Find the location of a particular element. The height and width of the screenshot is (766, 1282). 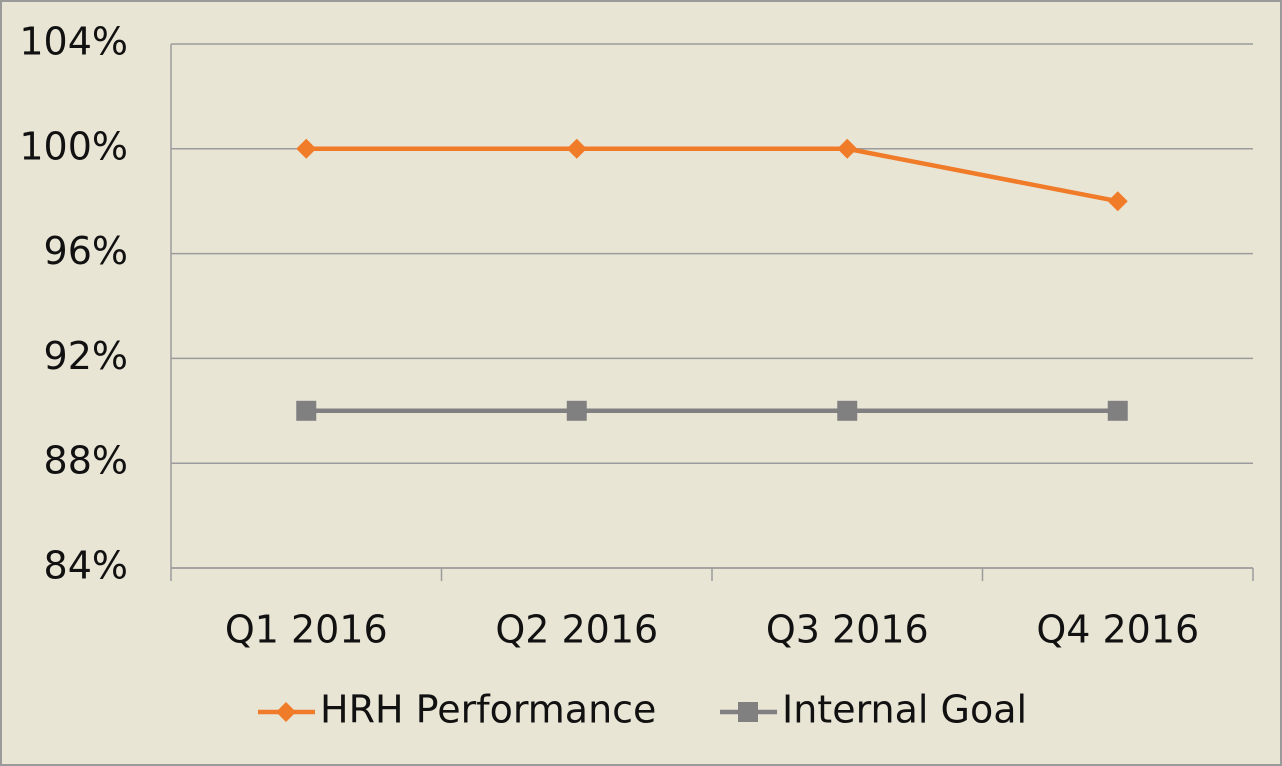

x-tick-label: Q2 2016 is located at coordinates (576, 630).